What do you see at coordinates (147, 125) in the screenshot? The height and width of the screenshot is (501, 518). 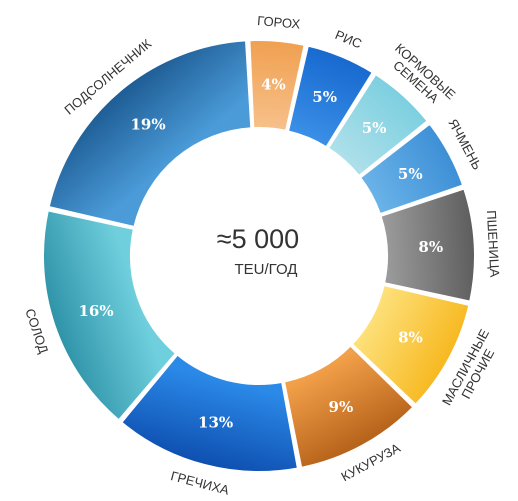 I see `slice-percent-label: 19%` at bounding box center [147, 125].